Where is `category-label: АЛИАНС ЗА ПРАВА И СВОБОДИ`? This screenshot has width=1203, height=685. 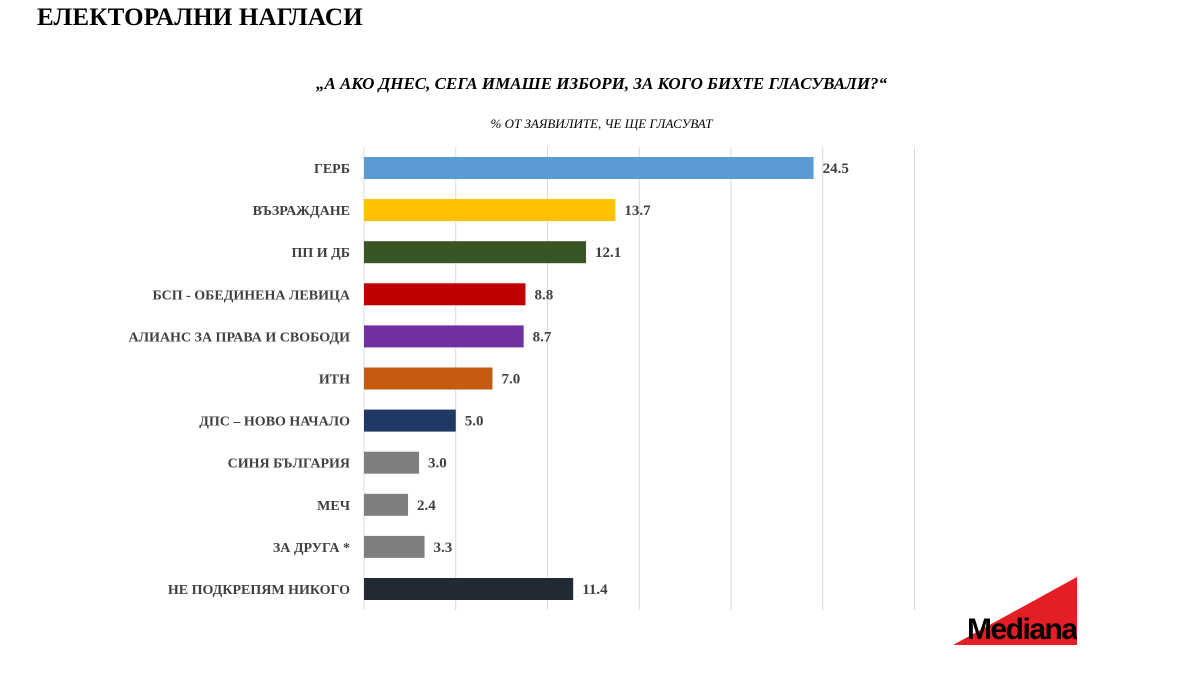 category-label: АЛИАНС ЗА ПРАВА И СВОБОДИ is located at coordinates (240, 337).